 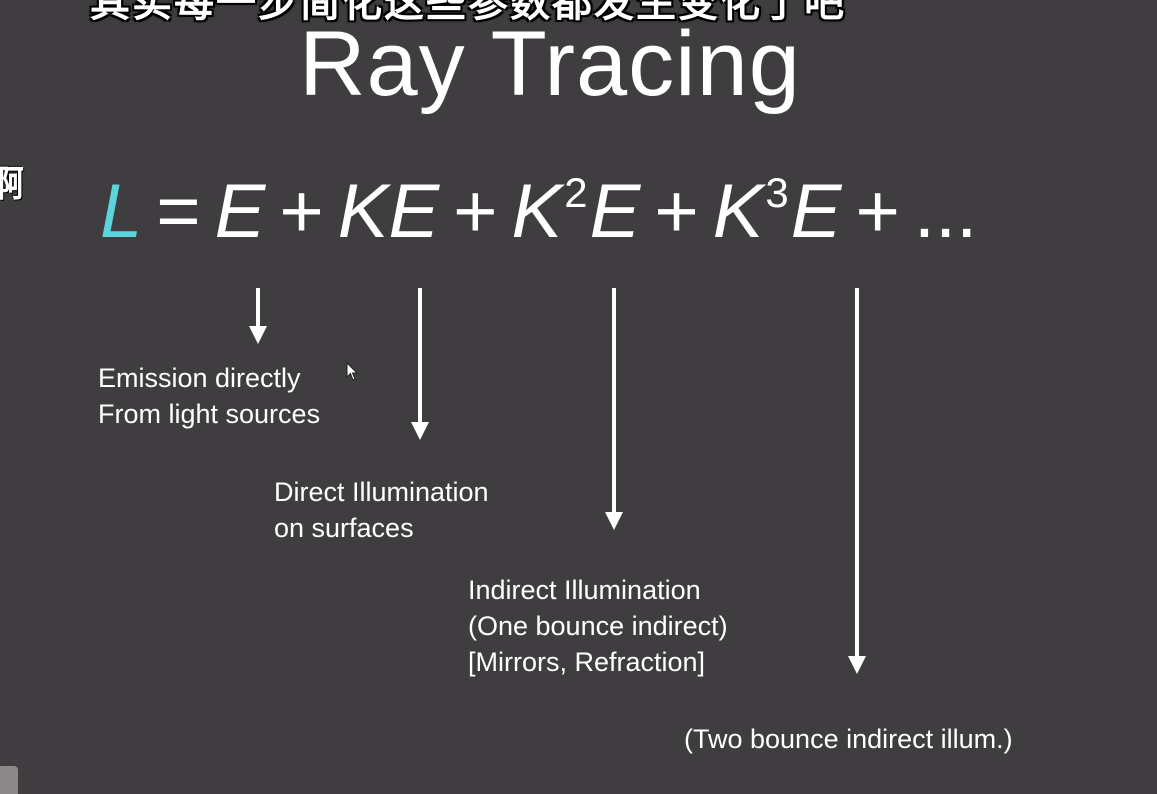 I want to click on equation-exponent-2: 2, so click(x=576, y=192).